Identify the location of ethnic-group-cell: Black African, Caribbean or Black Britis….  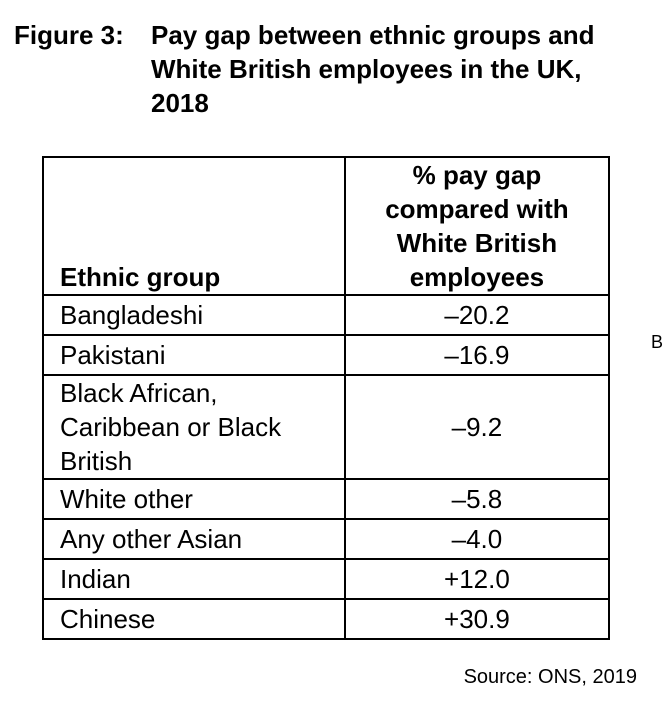
(194, 427).